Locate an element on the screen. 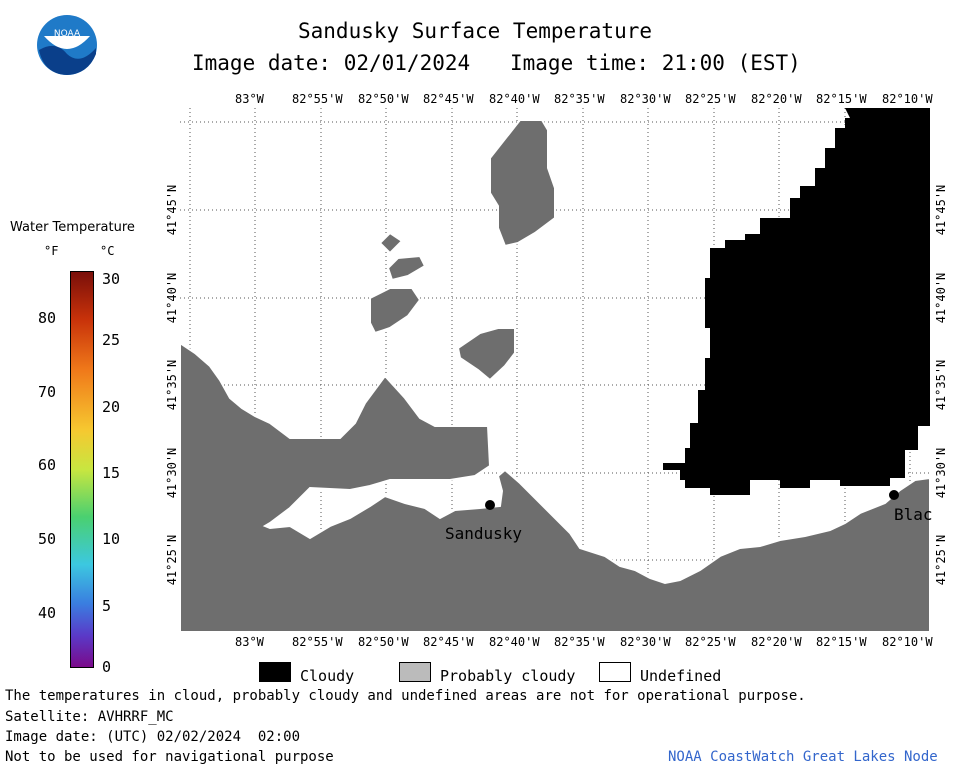 Image resolution: width=969 pixels, height=773 pixels. footer-satellite: Satellite: AVHRRF_MC is located at coordinates (89, 717).